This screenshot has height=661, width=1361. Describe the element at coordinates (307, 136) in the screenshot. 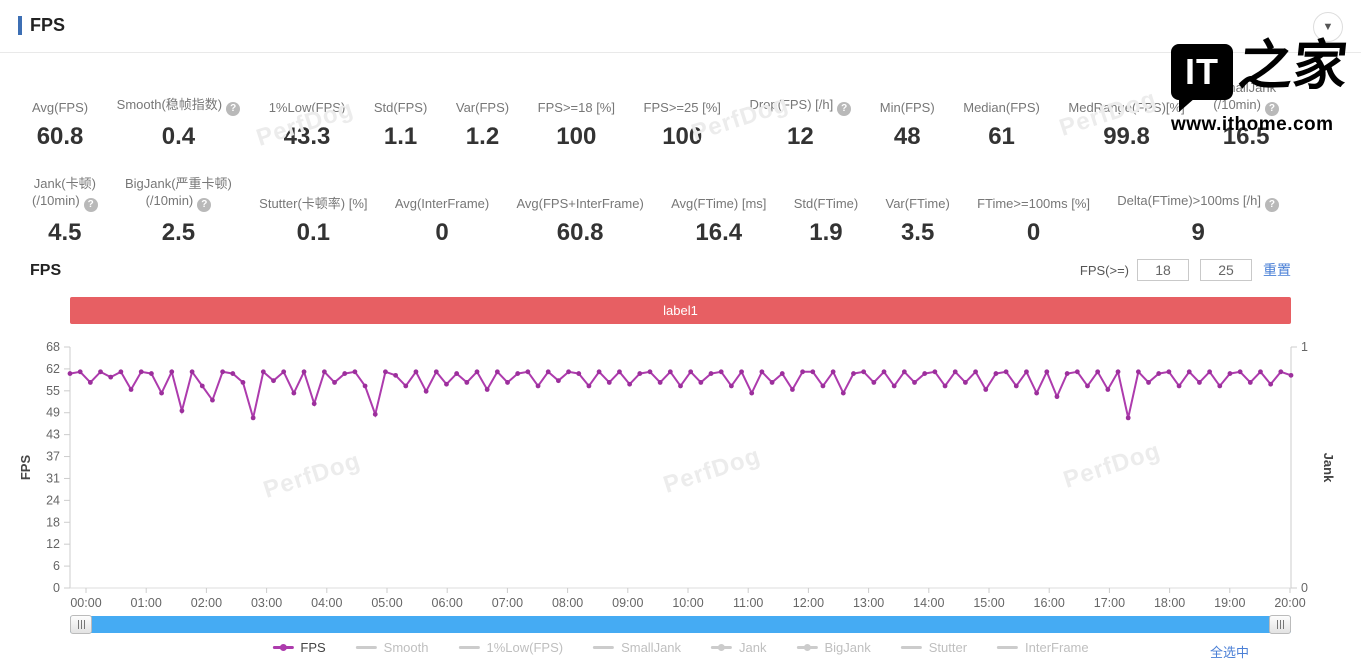

I see `stat-value: 43.3` at that location.